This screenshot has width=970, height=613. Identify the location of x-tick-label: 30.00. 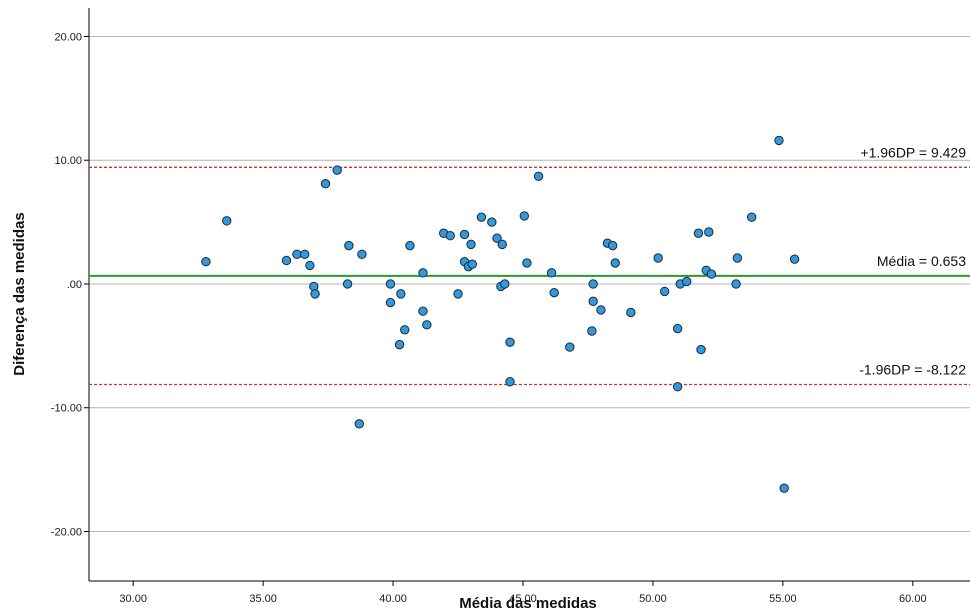
(133, 599).